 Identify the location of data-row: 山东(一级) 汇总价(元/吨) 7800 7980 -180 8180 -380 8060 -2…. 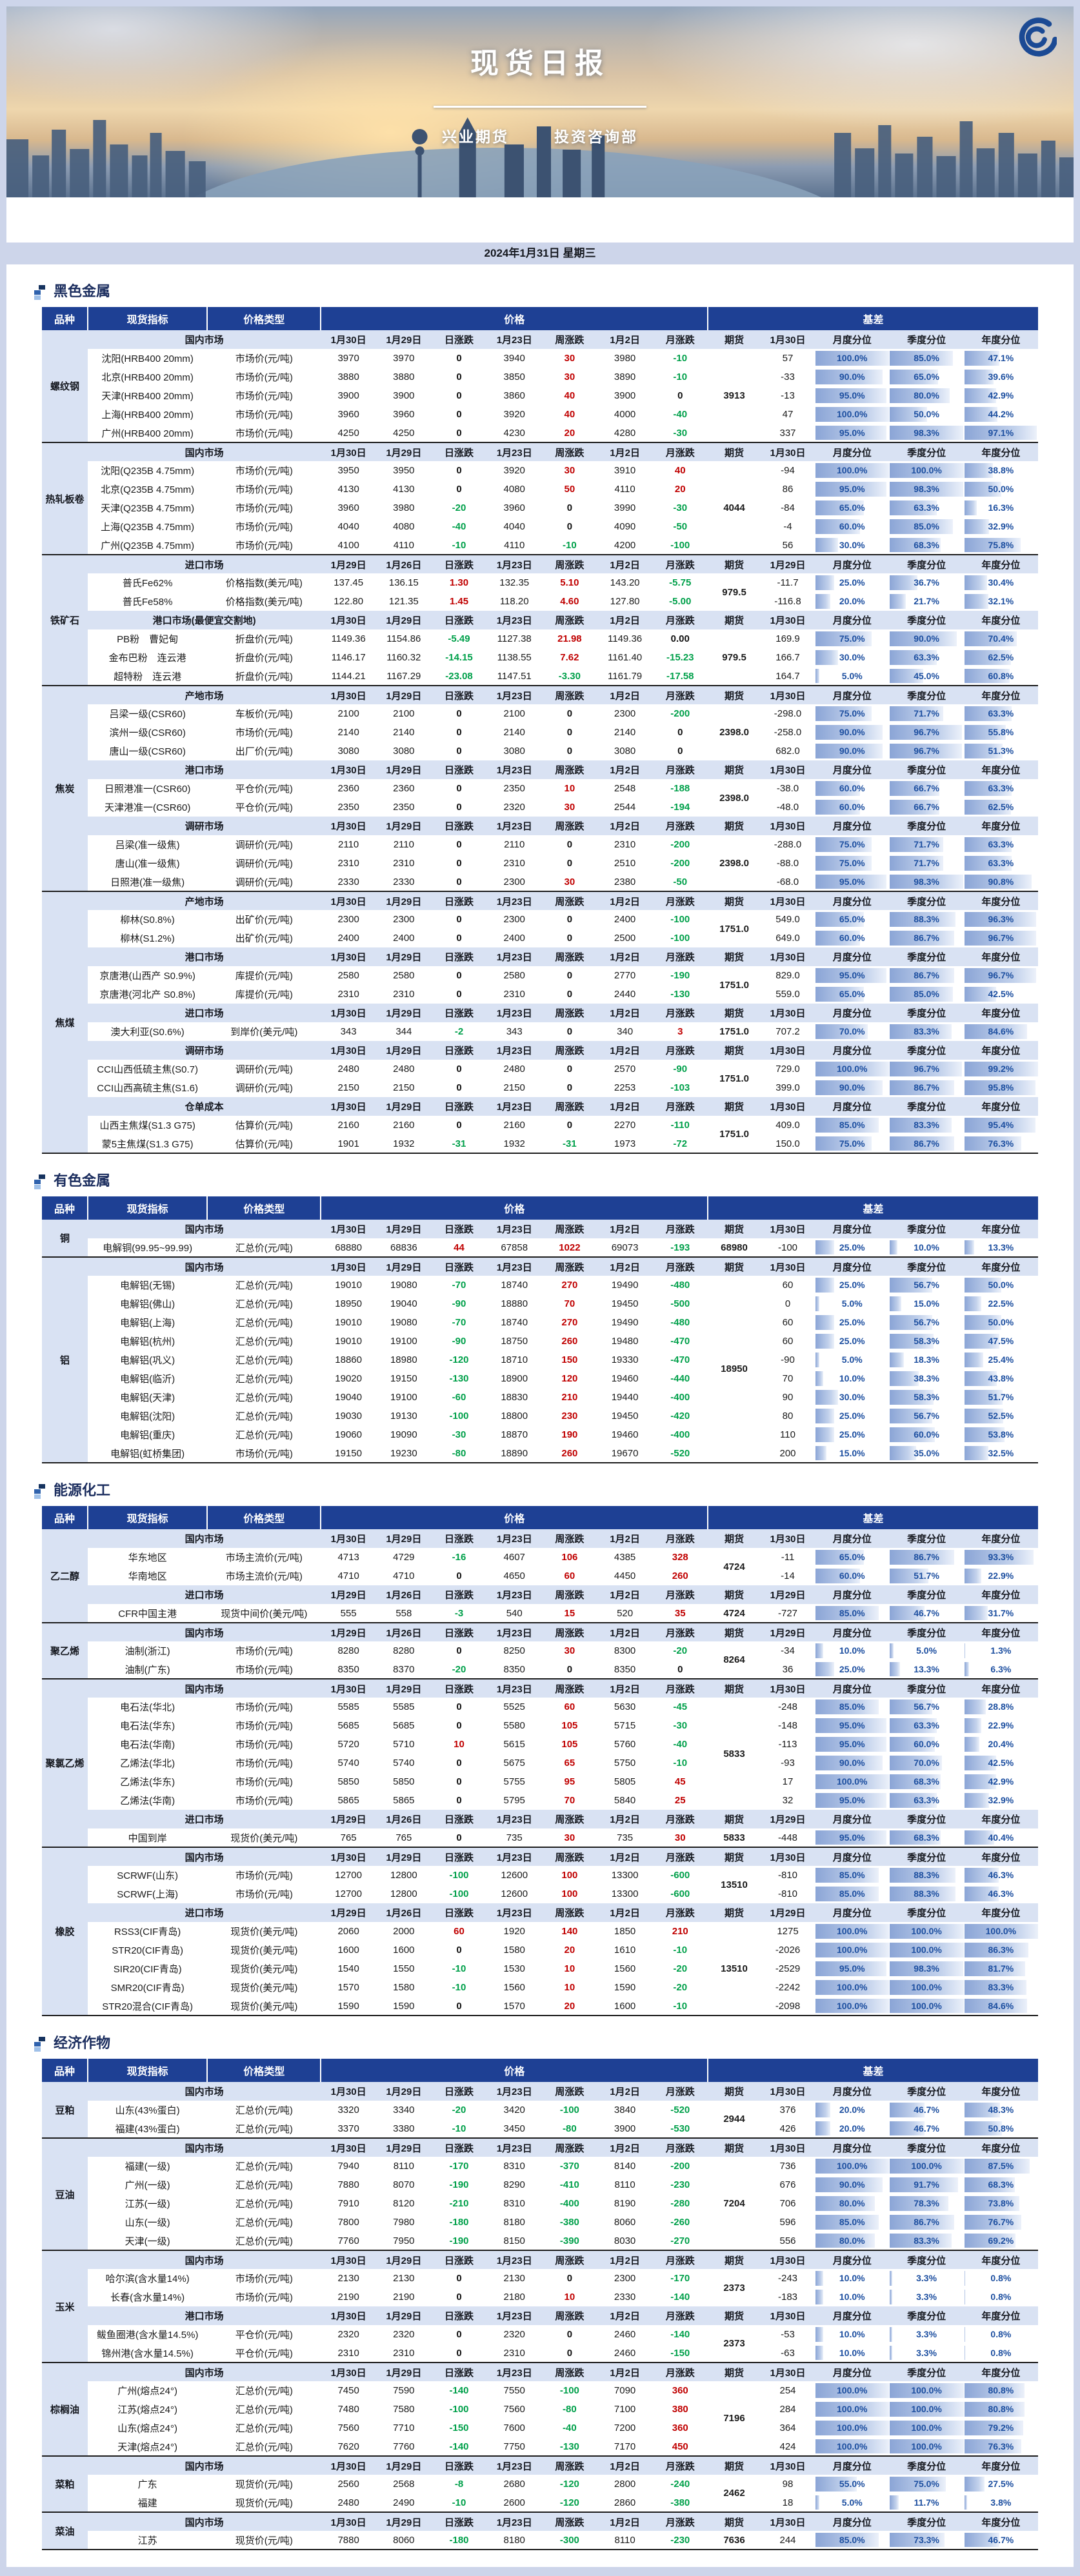
(540, 2222).